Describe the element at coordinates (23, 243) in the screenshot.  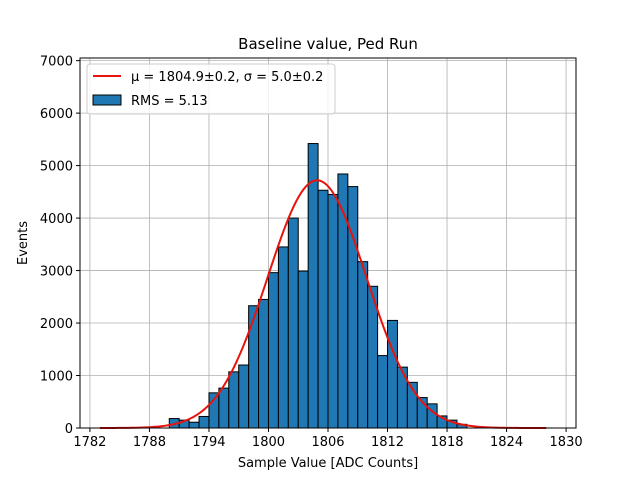
I see `y-axis-title: Events` at that location.